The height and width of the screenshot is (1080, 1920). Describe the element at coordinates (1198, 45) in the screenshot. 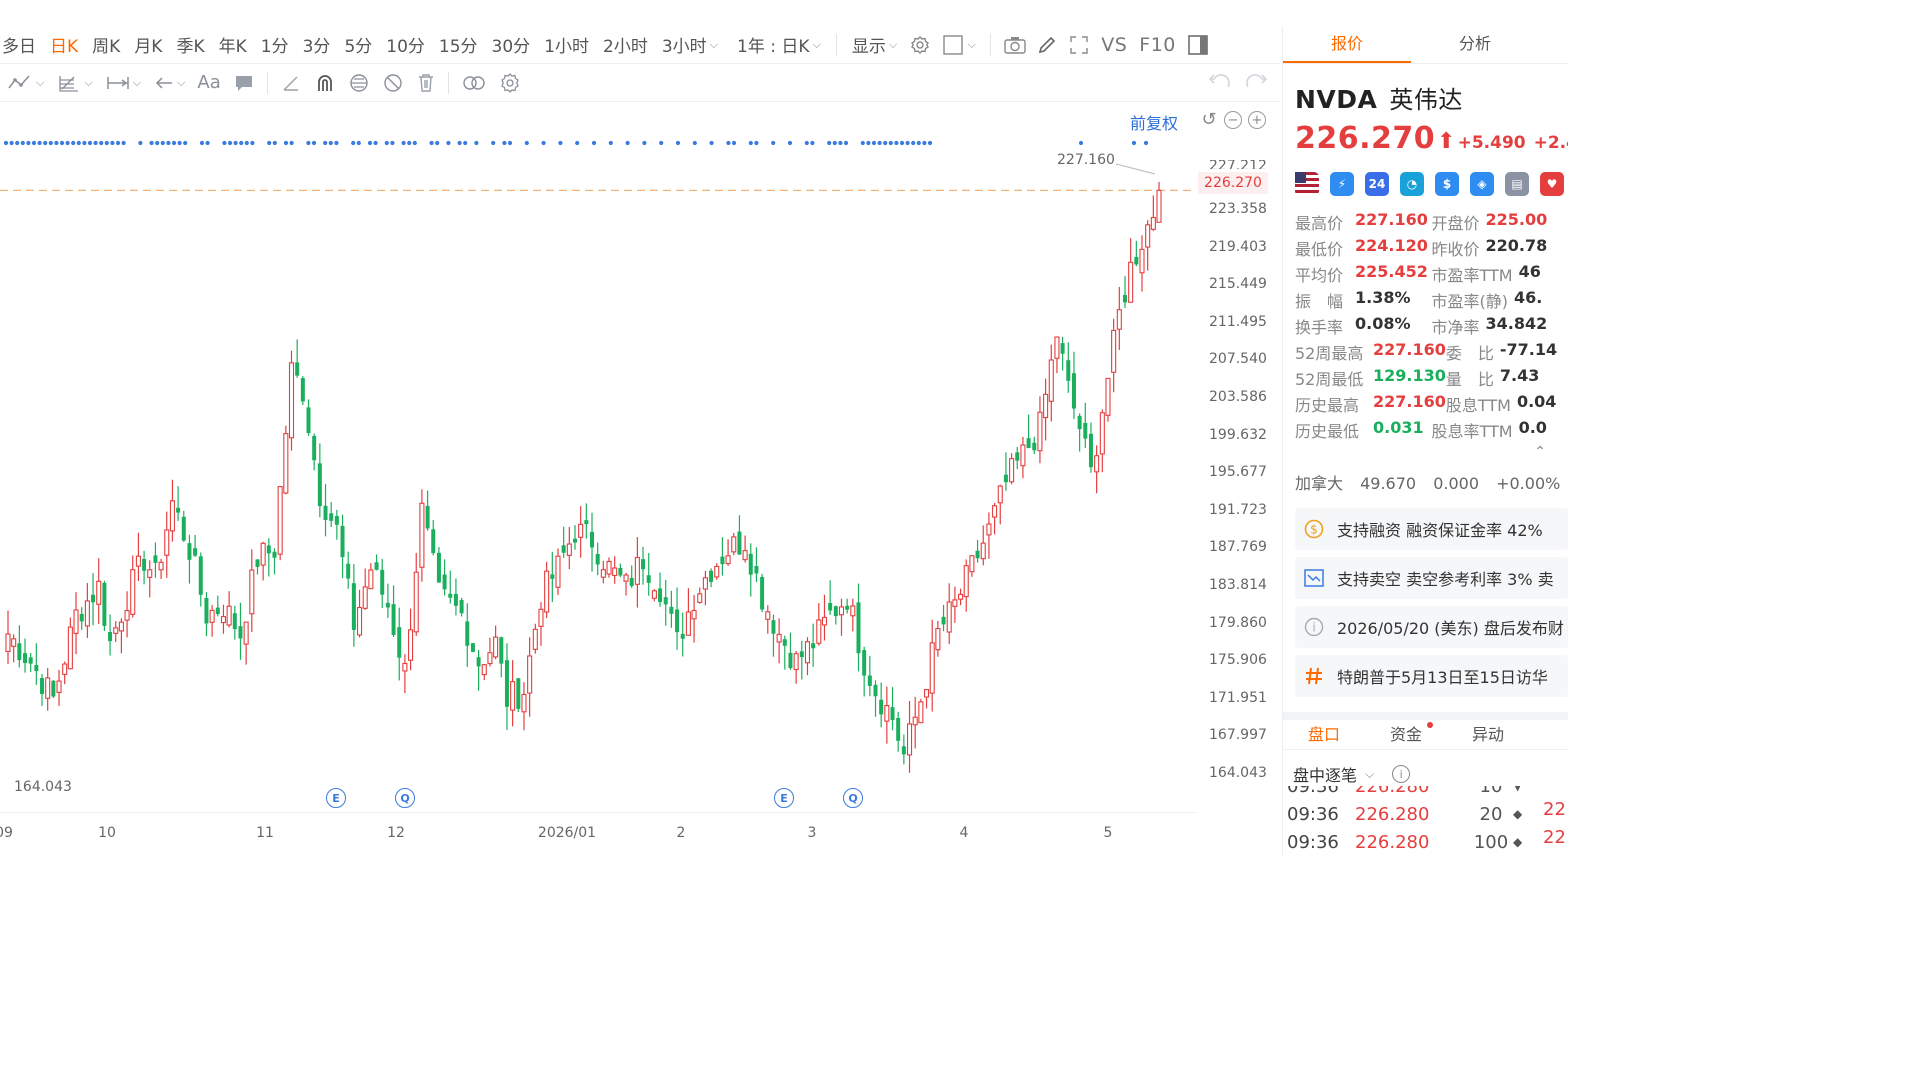

I see `side-panel-icon` at that location.